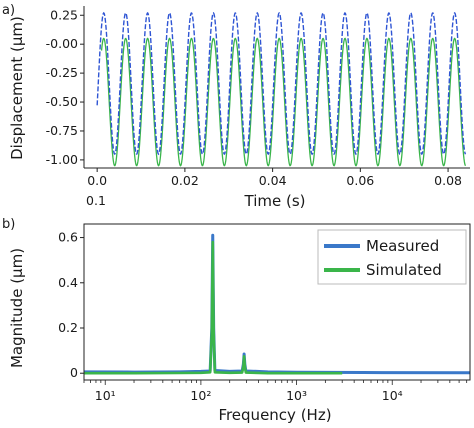 This screenshot has width=474, height=428. What do you see at coordinates (96, 200) in the screenshot?
I see `panel-a-extra-label: 0.1` at bounding box center [96, 200].